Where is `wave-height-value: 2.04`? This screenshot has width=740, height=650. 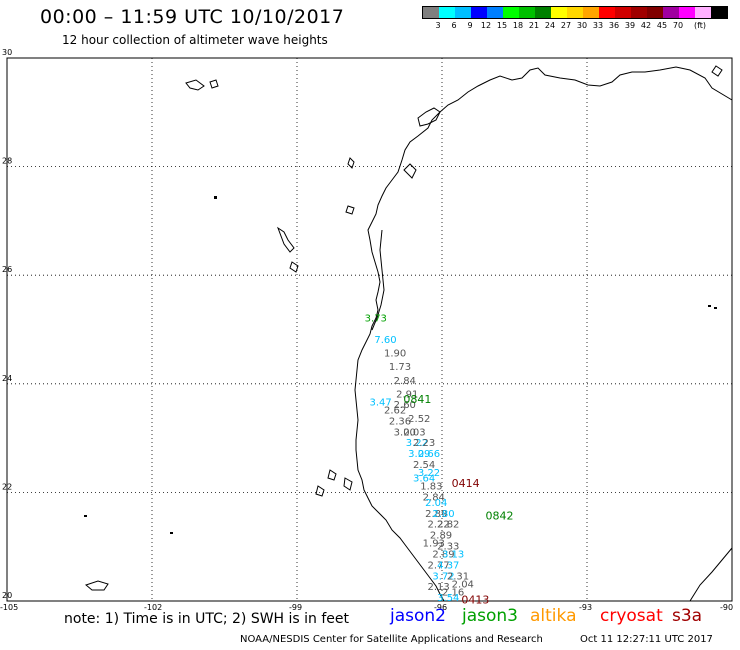
wave-height-value: 2.04 is located at coordinates (436, 503).